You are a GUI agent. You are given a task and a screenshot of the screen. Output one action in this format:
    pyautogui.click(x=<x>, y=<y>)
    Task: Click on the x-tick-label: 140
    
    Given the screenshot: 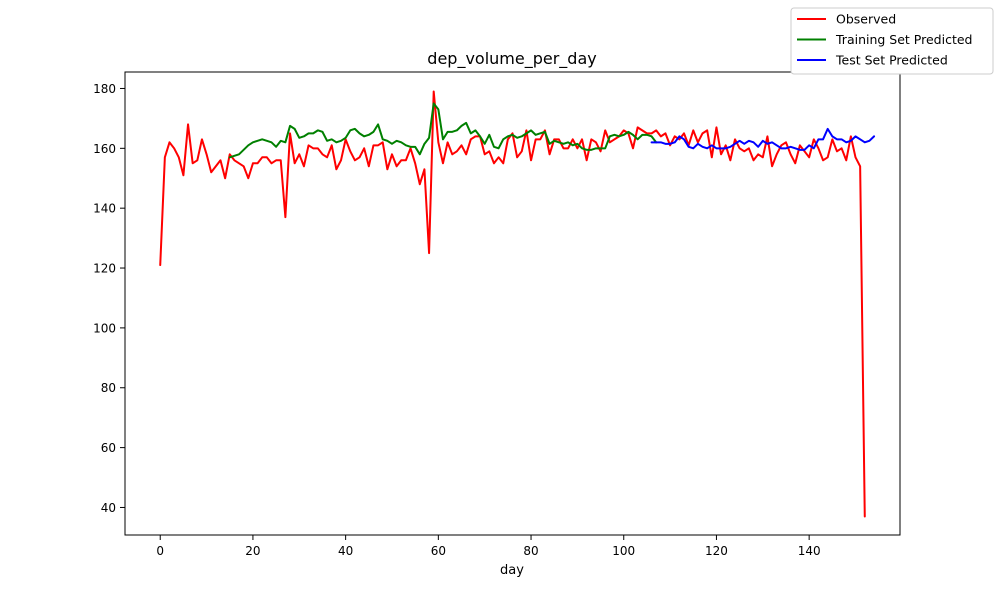 What is the action you would take?
    pyautogui.click(x=809, y=551)
    